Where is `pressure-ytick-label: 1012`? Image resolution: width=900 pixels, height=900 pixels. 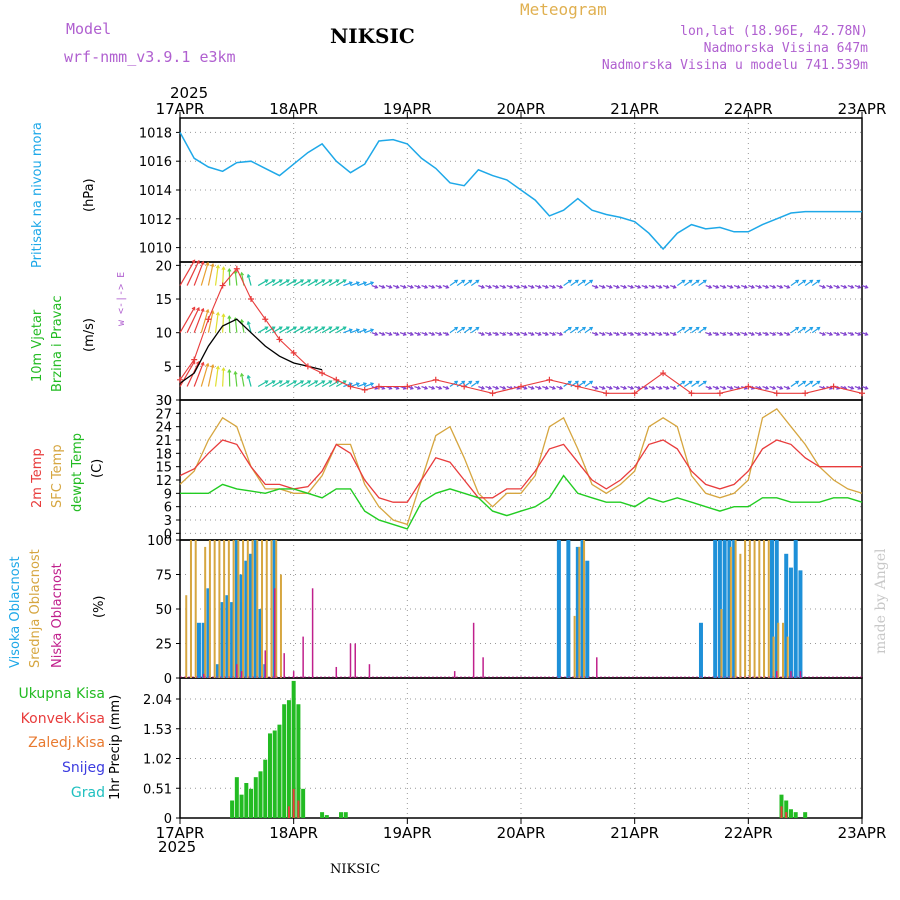
pressure-ytick-label: 1012 is located at coordinates (155, 220).